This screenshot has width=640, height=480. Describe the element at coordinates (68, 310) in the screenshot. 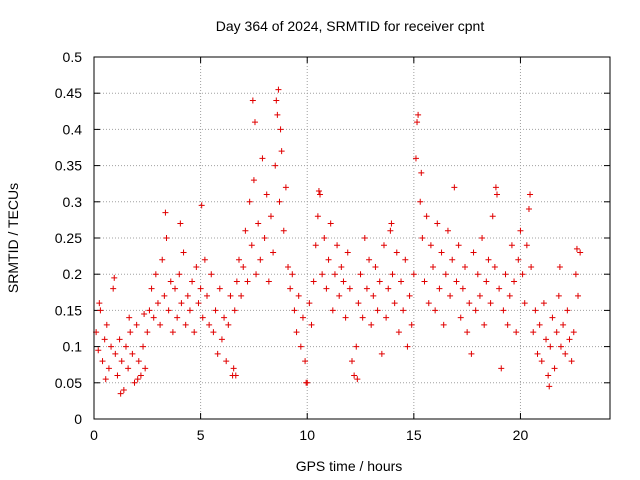

I see `y-tick-label: 0.15` at that location.